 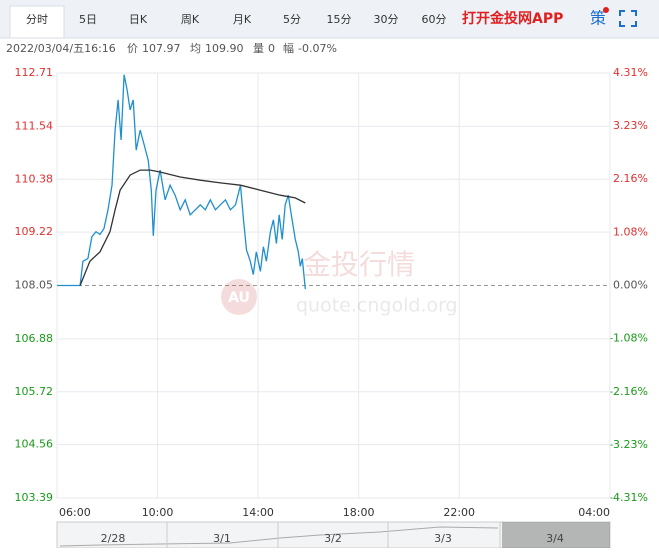 What do you see at coordinates (339, 282) in the screenshot?
I see `watermark: AU 金投行情 quote.cngold.org` at bounding box center [339, 282].